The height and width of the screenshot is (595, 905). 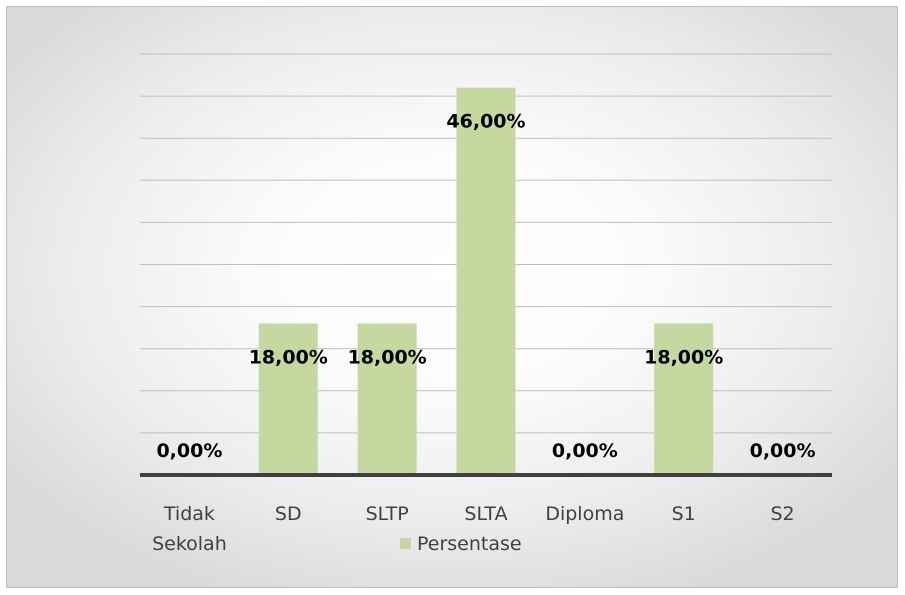 What do you see at coordinates (469, 544) in the screenshot?
I see `legend-label: Persentase` at bounding box center [469, 544].